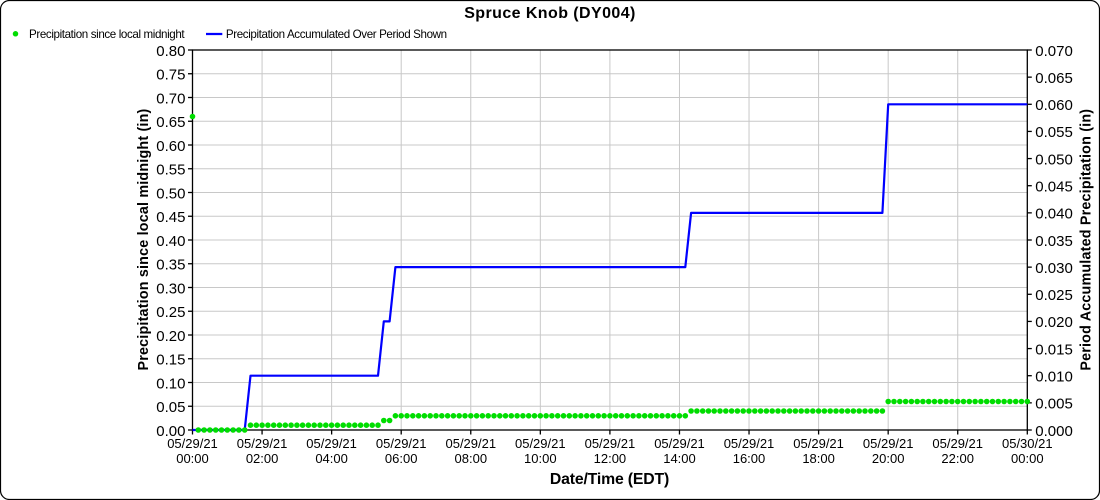 The height and width of the screenshot is (500, 1100). What do you see at coordinates (170, 265) in the screenshot?
I see `svg-text: 0.35` at bounding box center [170, 265].